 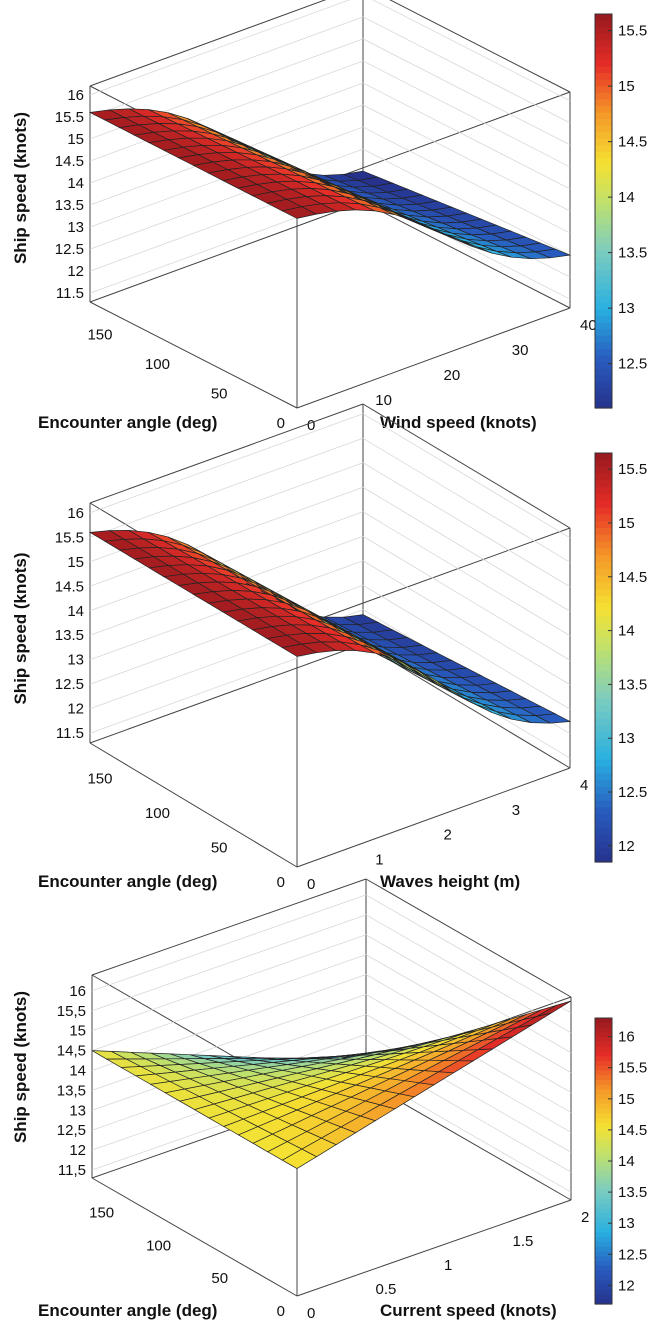 I want to click on z-tick-label: 12.5, so click(x=69, y=684).